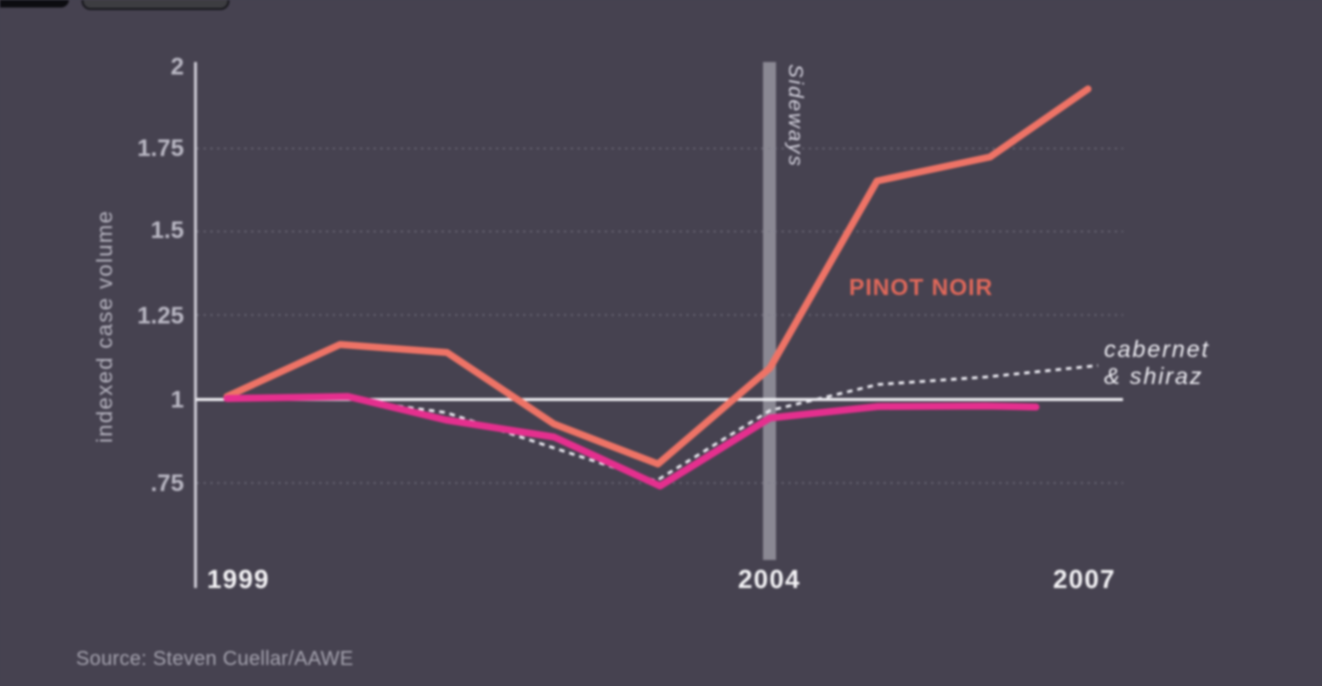 The height and width of the screenshot is (686, 1322). Describe the element at coordinates (160, 316) in the screenshot. I see `svg-text: 1.25` at that location.